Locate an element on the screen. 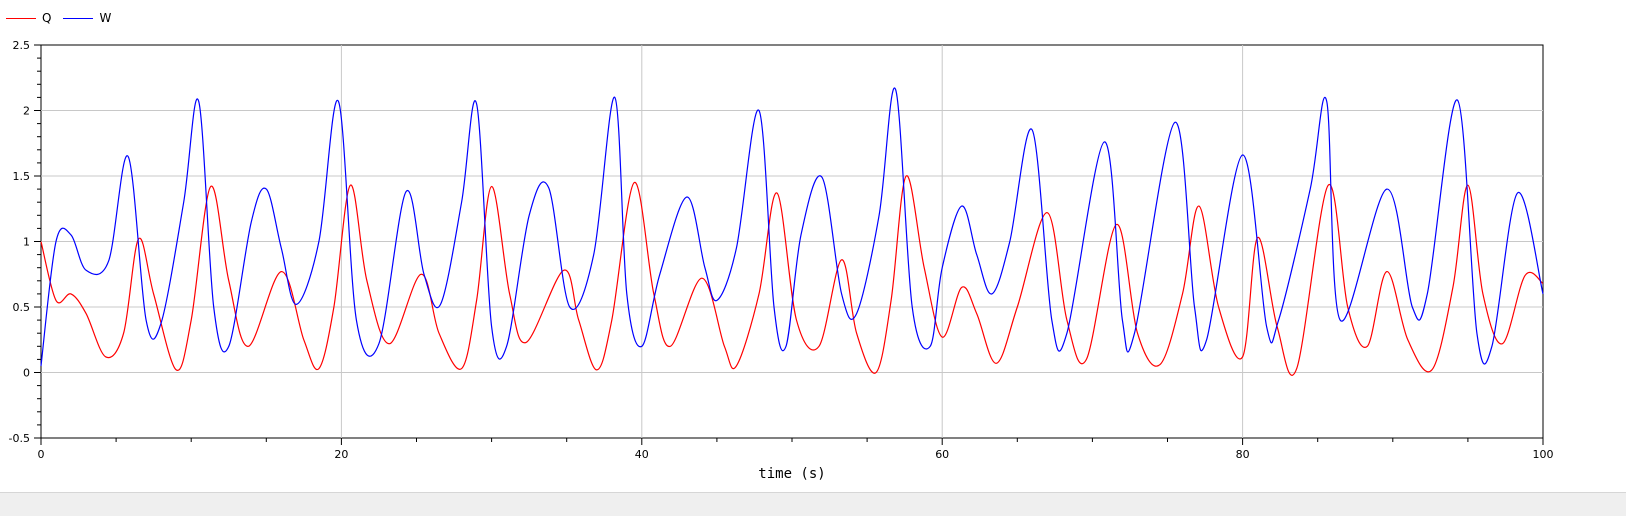 The image size is (1626, 516). x-tick-label: 80 is located at coordinates (1243, 454).